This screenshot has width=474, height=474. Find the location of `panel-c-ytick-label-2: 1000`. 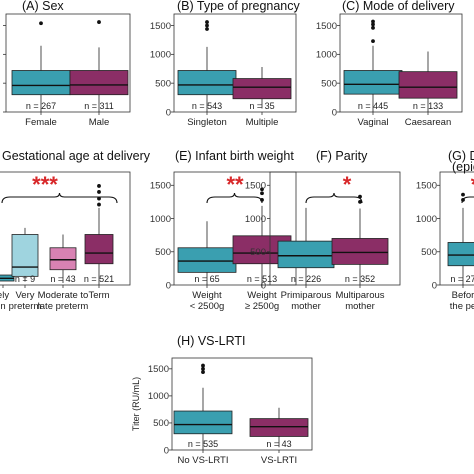

panel-c-ytick-label-2: 1000 is located at coordinates (326, 55).